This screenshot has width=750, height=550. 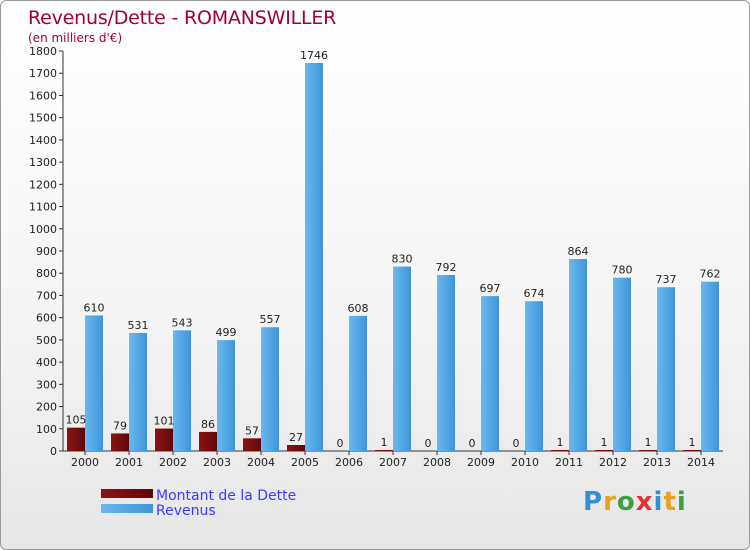 What do you see at coordinates (226, 332) in the screenshot?
I see `revenue-value-label: 499` at bounding box center [226, 332].